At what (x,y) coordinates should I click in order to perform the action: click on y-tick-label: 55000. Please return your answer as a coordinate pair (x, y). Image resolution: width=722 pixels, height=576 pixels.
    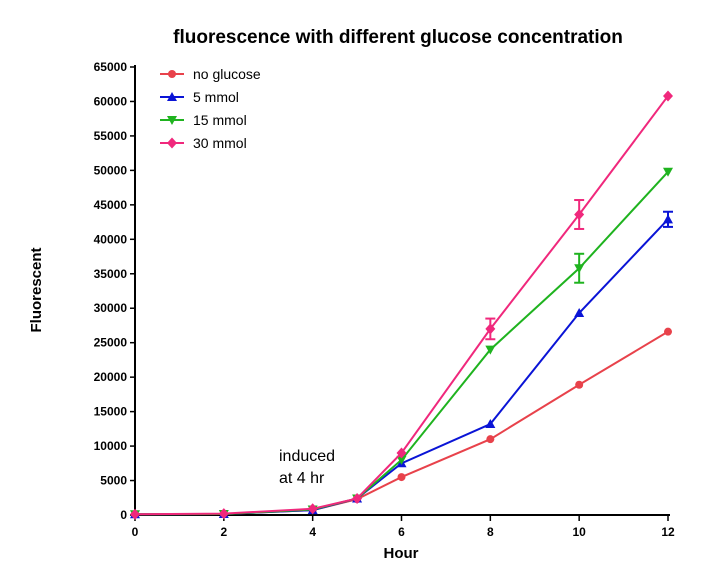
    Looking at the image, I should click on (111, 136).